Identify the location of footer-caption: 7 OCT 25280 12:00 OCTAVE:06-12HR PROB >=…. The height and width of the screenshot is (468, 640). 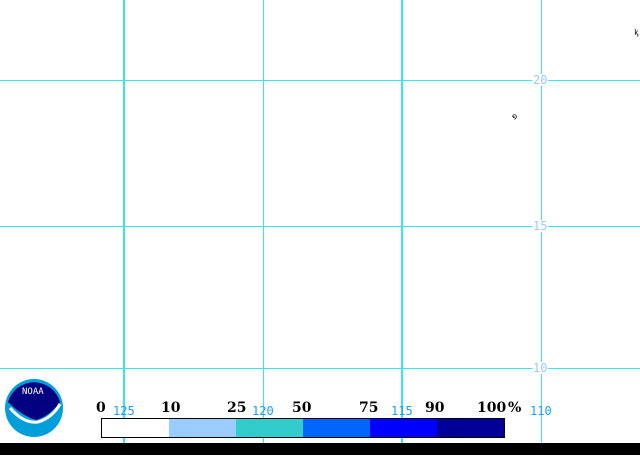
(297, 461).